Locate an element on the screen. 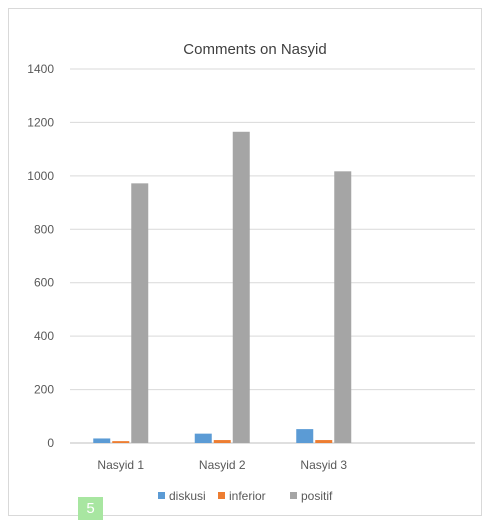  legend-swatch-diskusi is located at coordinates (161, 495).